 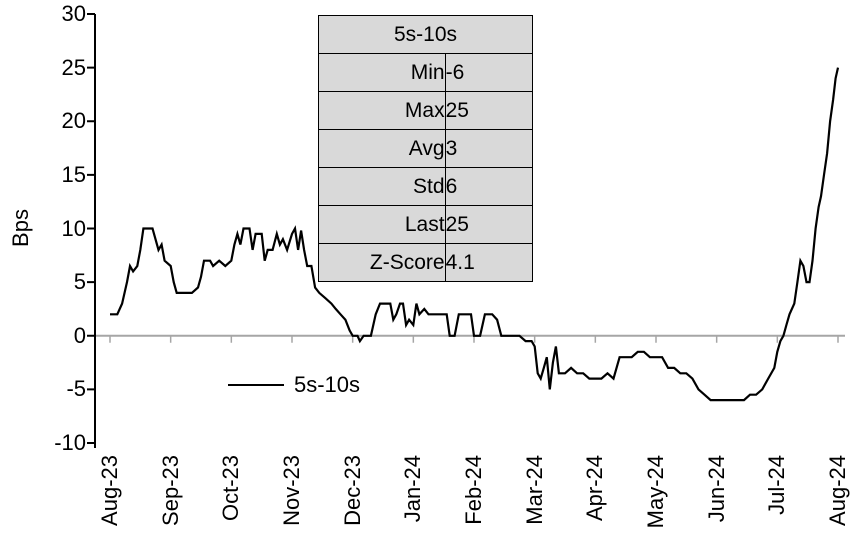 I want to click on x-tick-label: Aug-24, so click(x=837, y=490).